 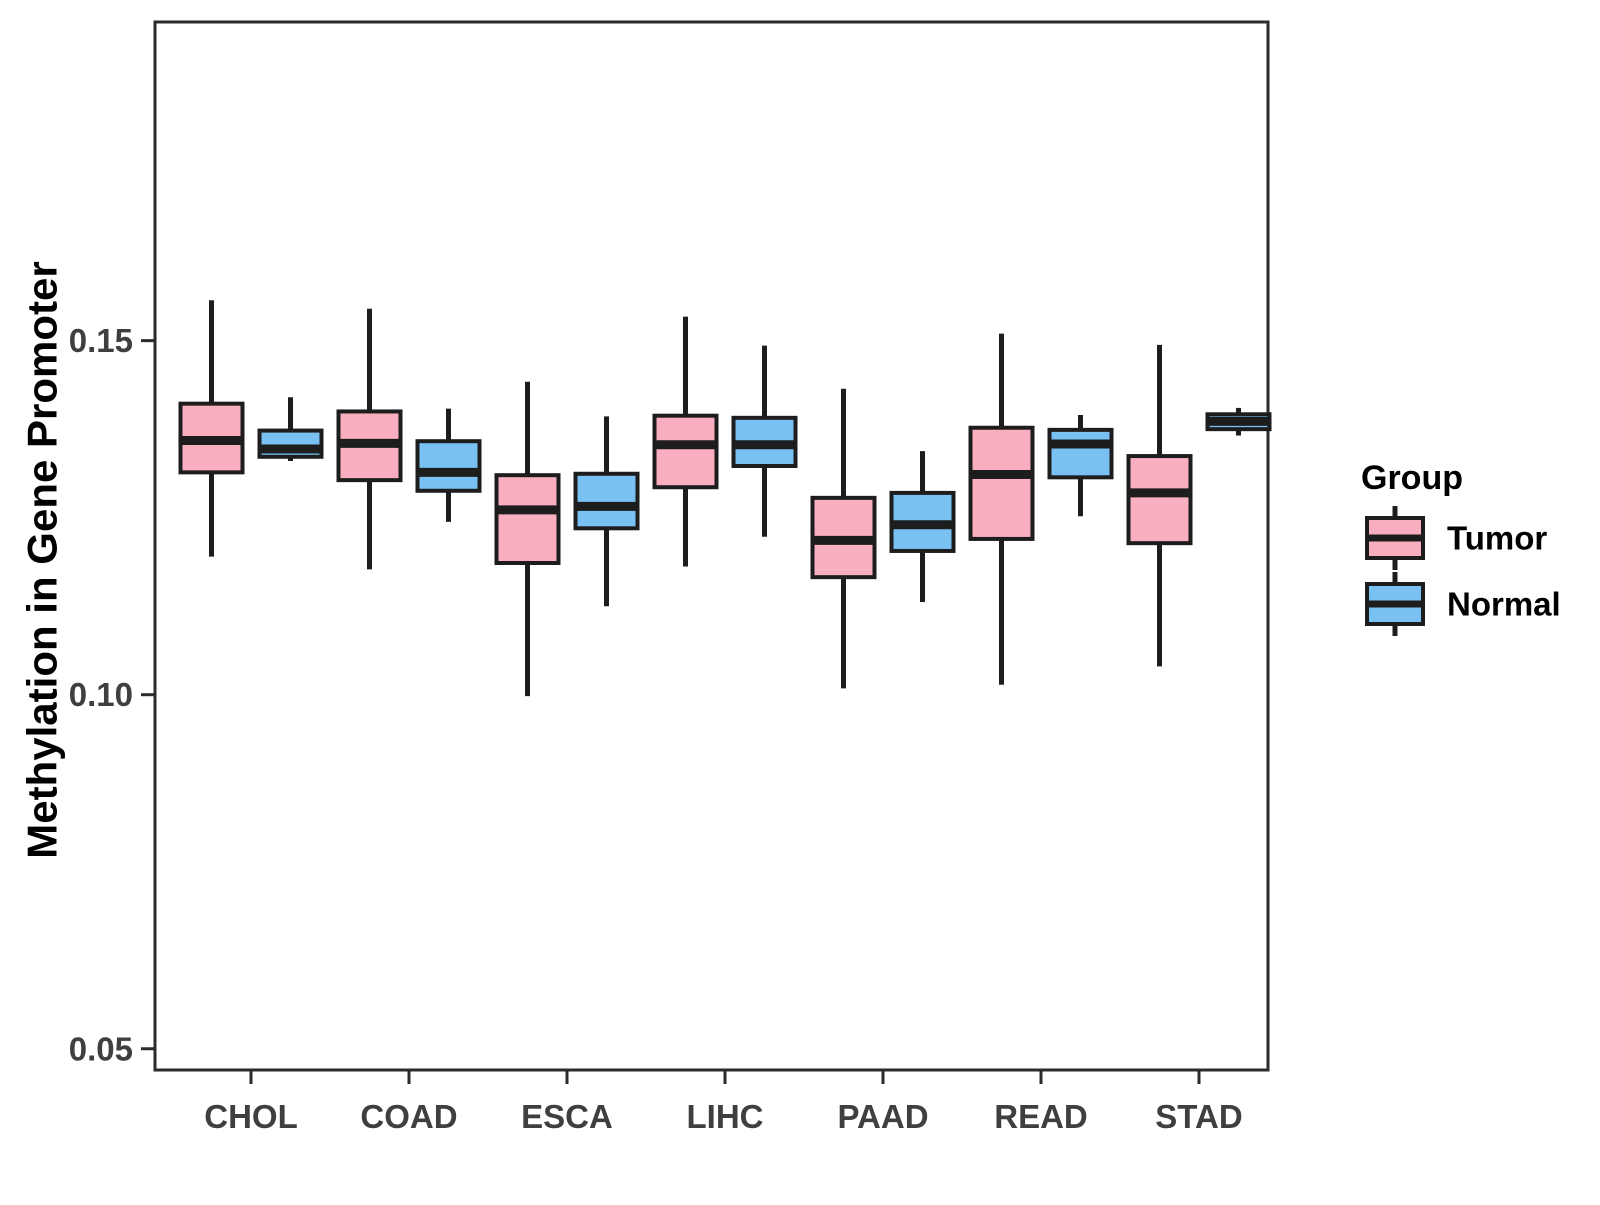 What do you see at coordinates (685, 451) in the screenshot?
I see `box-LIHC-tumor-iqr` at bounding box center [685, 451].